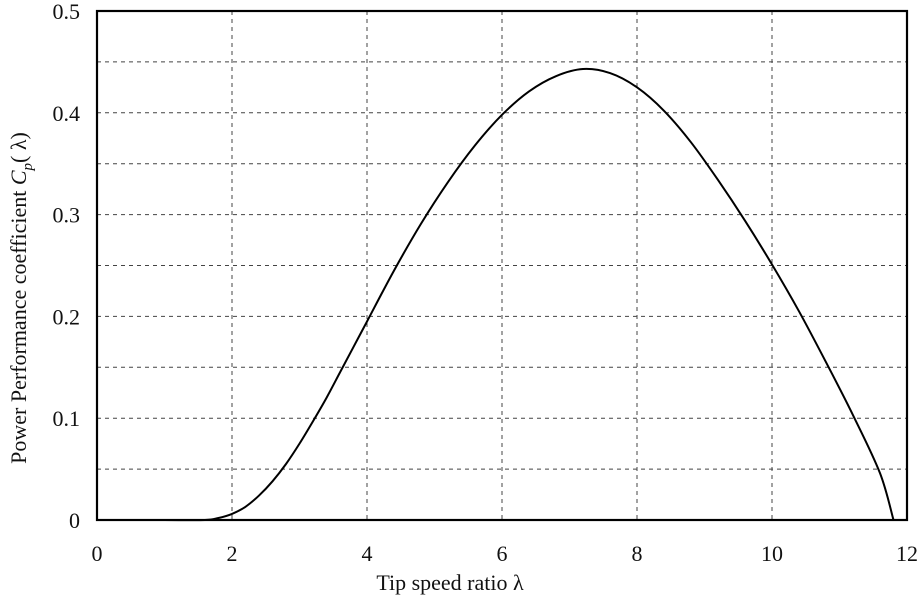  I want to click on x-tick-label: 12, so click(907, 553).